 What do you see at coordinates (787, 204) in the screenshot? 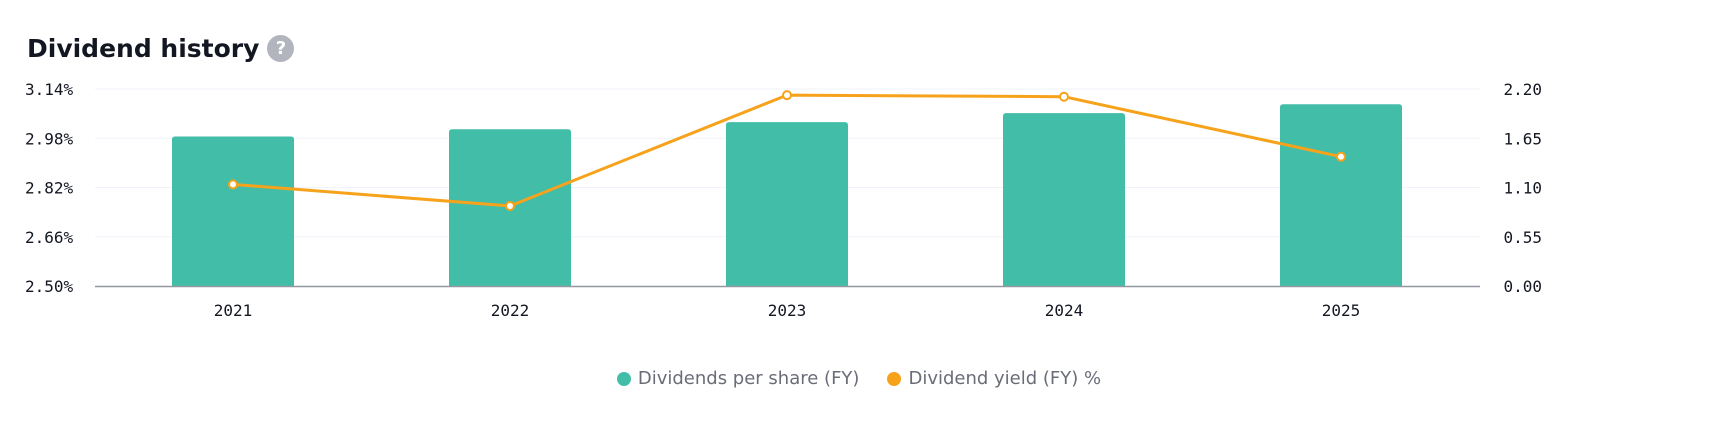
I see `dividend-bar-2023` at bounding box center [787, 204].